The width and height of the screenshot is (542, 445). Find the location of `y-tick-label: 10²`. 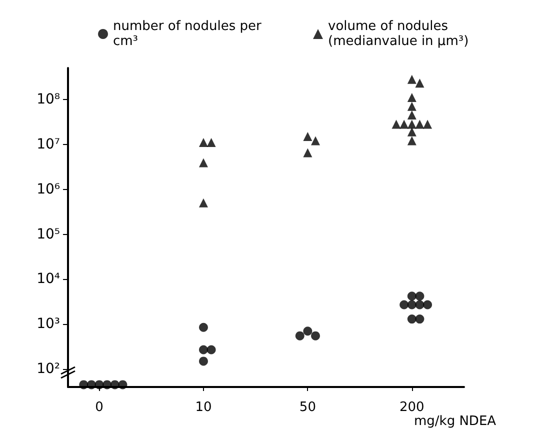

y-tick-label: 10² is located at coordinates (48, 369).